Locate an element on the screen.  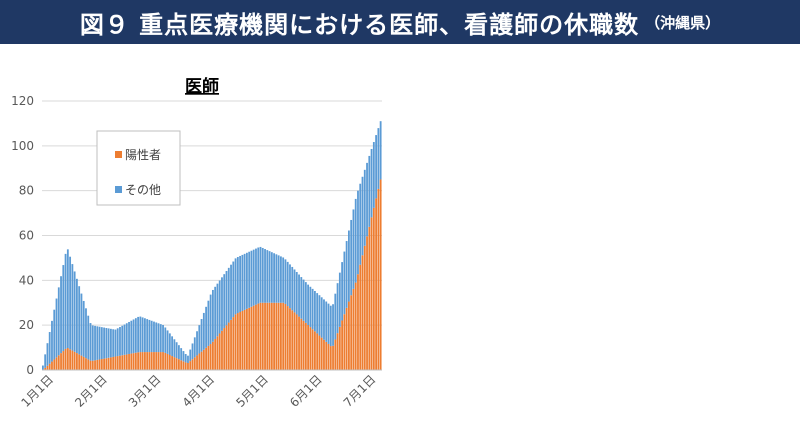
legend-swatch-other is located at coordinates (118, 189).